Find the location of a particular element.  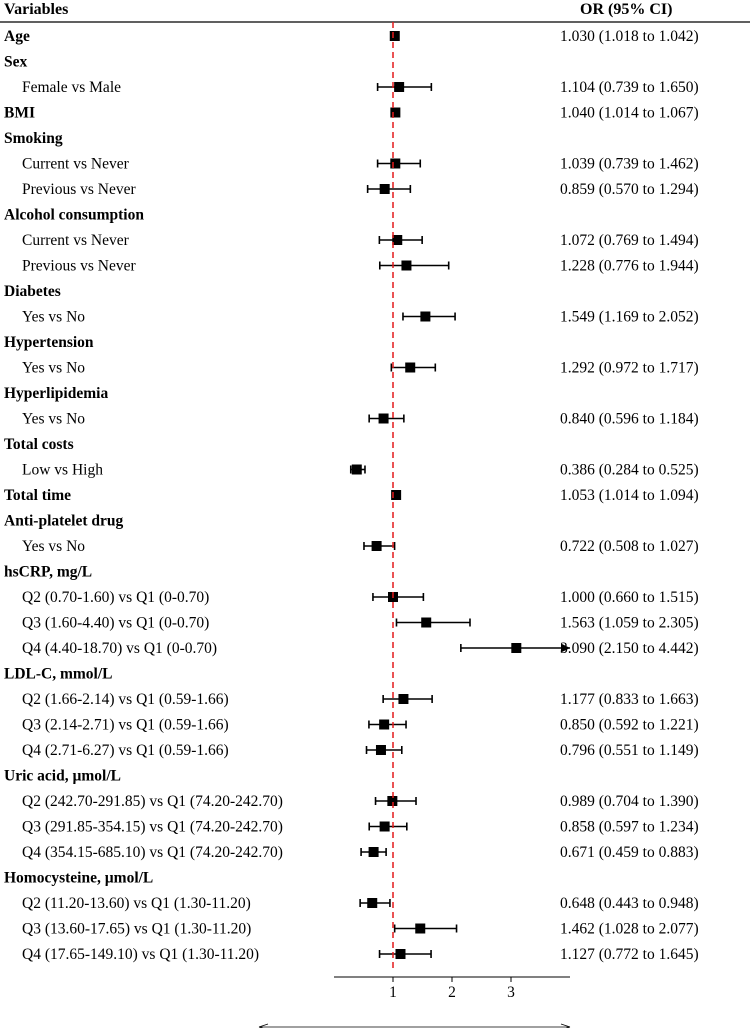

or-ci-value: 1.292 (0.972 to 1.717) is located at coordinates (629, 368).